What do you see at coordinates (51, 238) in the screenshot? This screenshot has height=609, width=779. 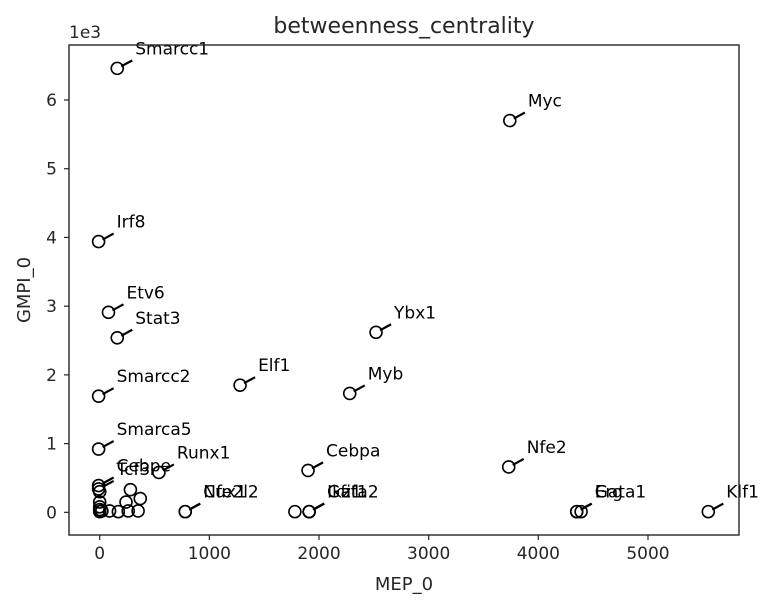 I see `y-tick-label: 4` at bounding box center [51, 238].